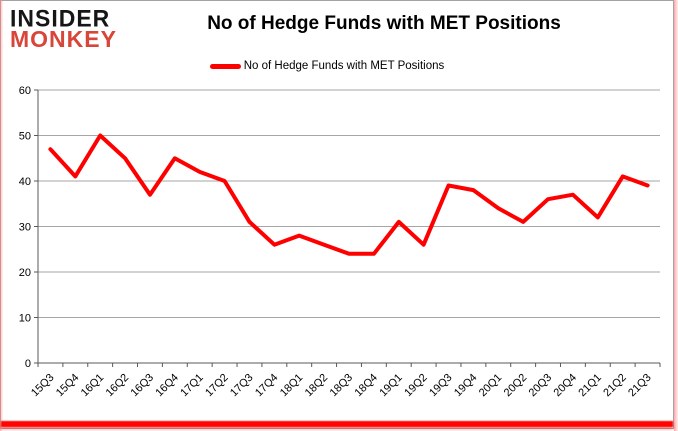  Describe the element at coordinates (225, 66) in the screenshot. I see `legend-line-swatch` at that location.